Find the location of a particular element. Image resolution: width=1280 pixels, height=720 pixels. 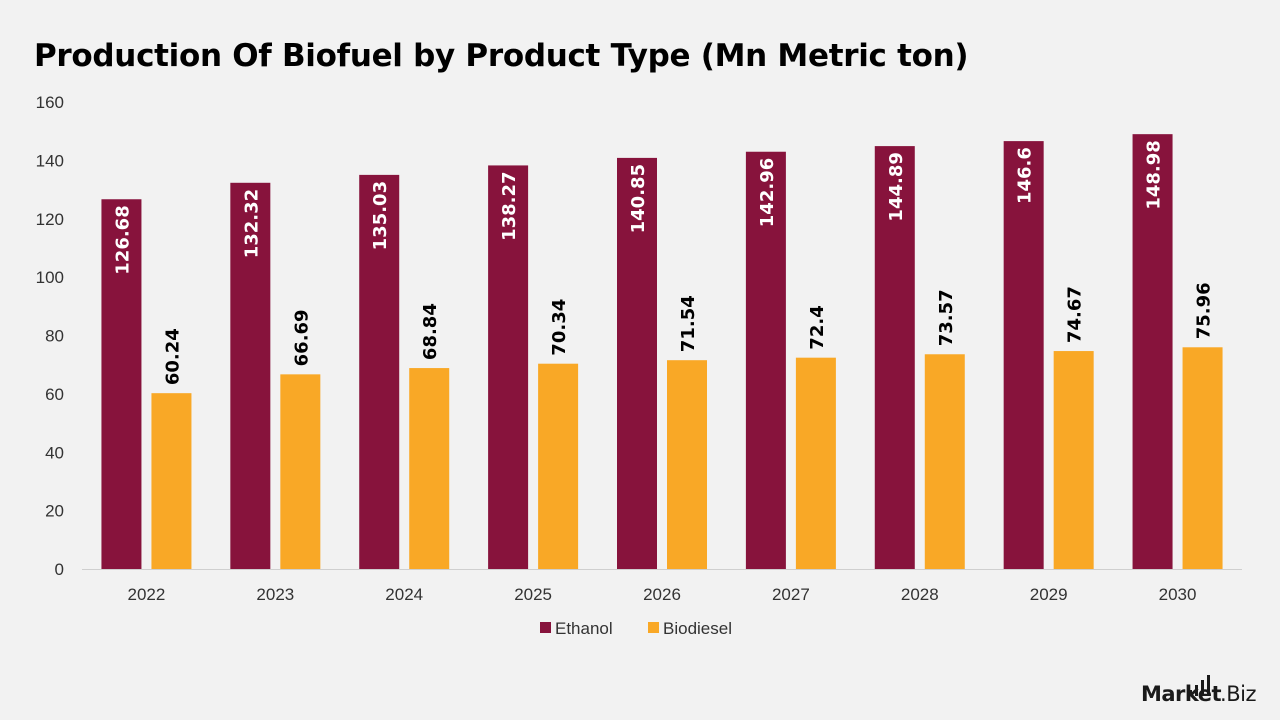

data-label-biodiesel-2028: 73.57 is located at coordinates (946, 317).